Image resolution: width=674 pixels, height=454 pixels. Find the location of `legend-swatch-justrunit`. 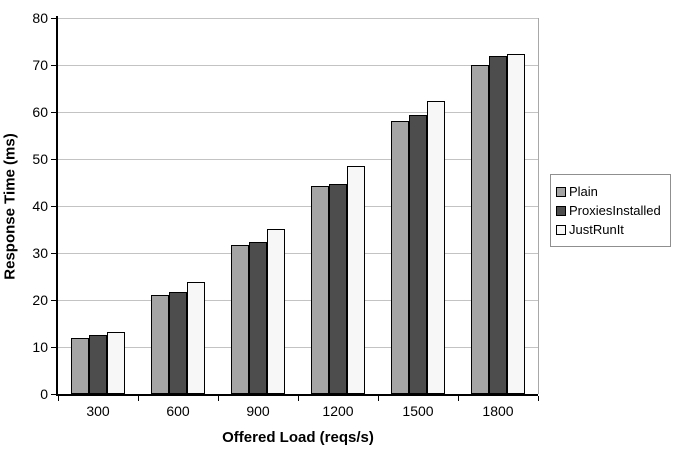

legend-swatch-justrunit is located at coordinates (561, 229).